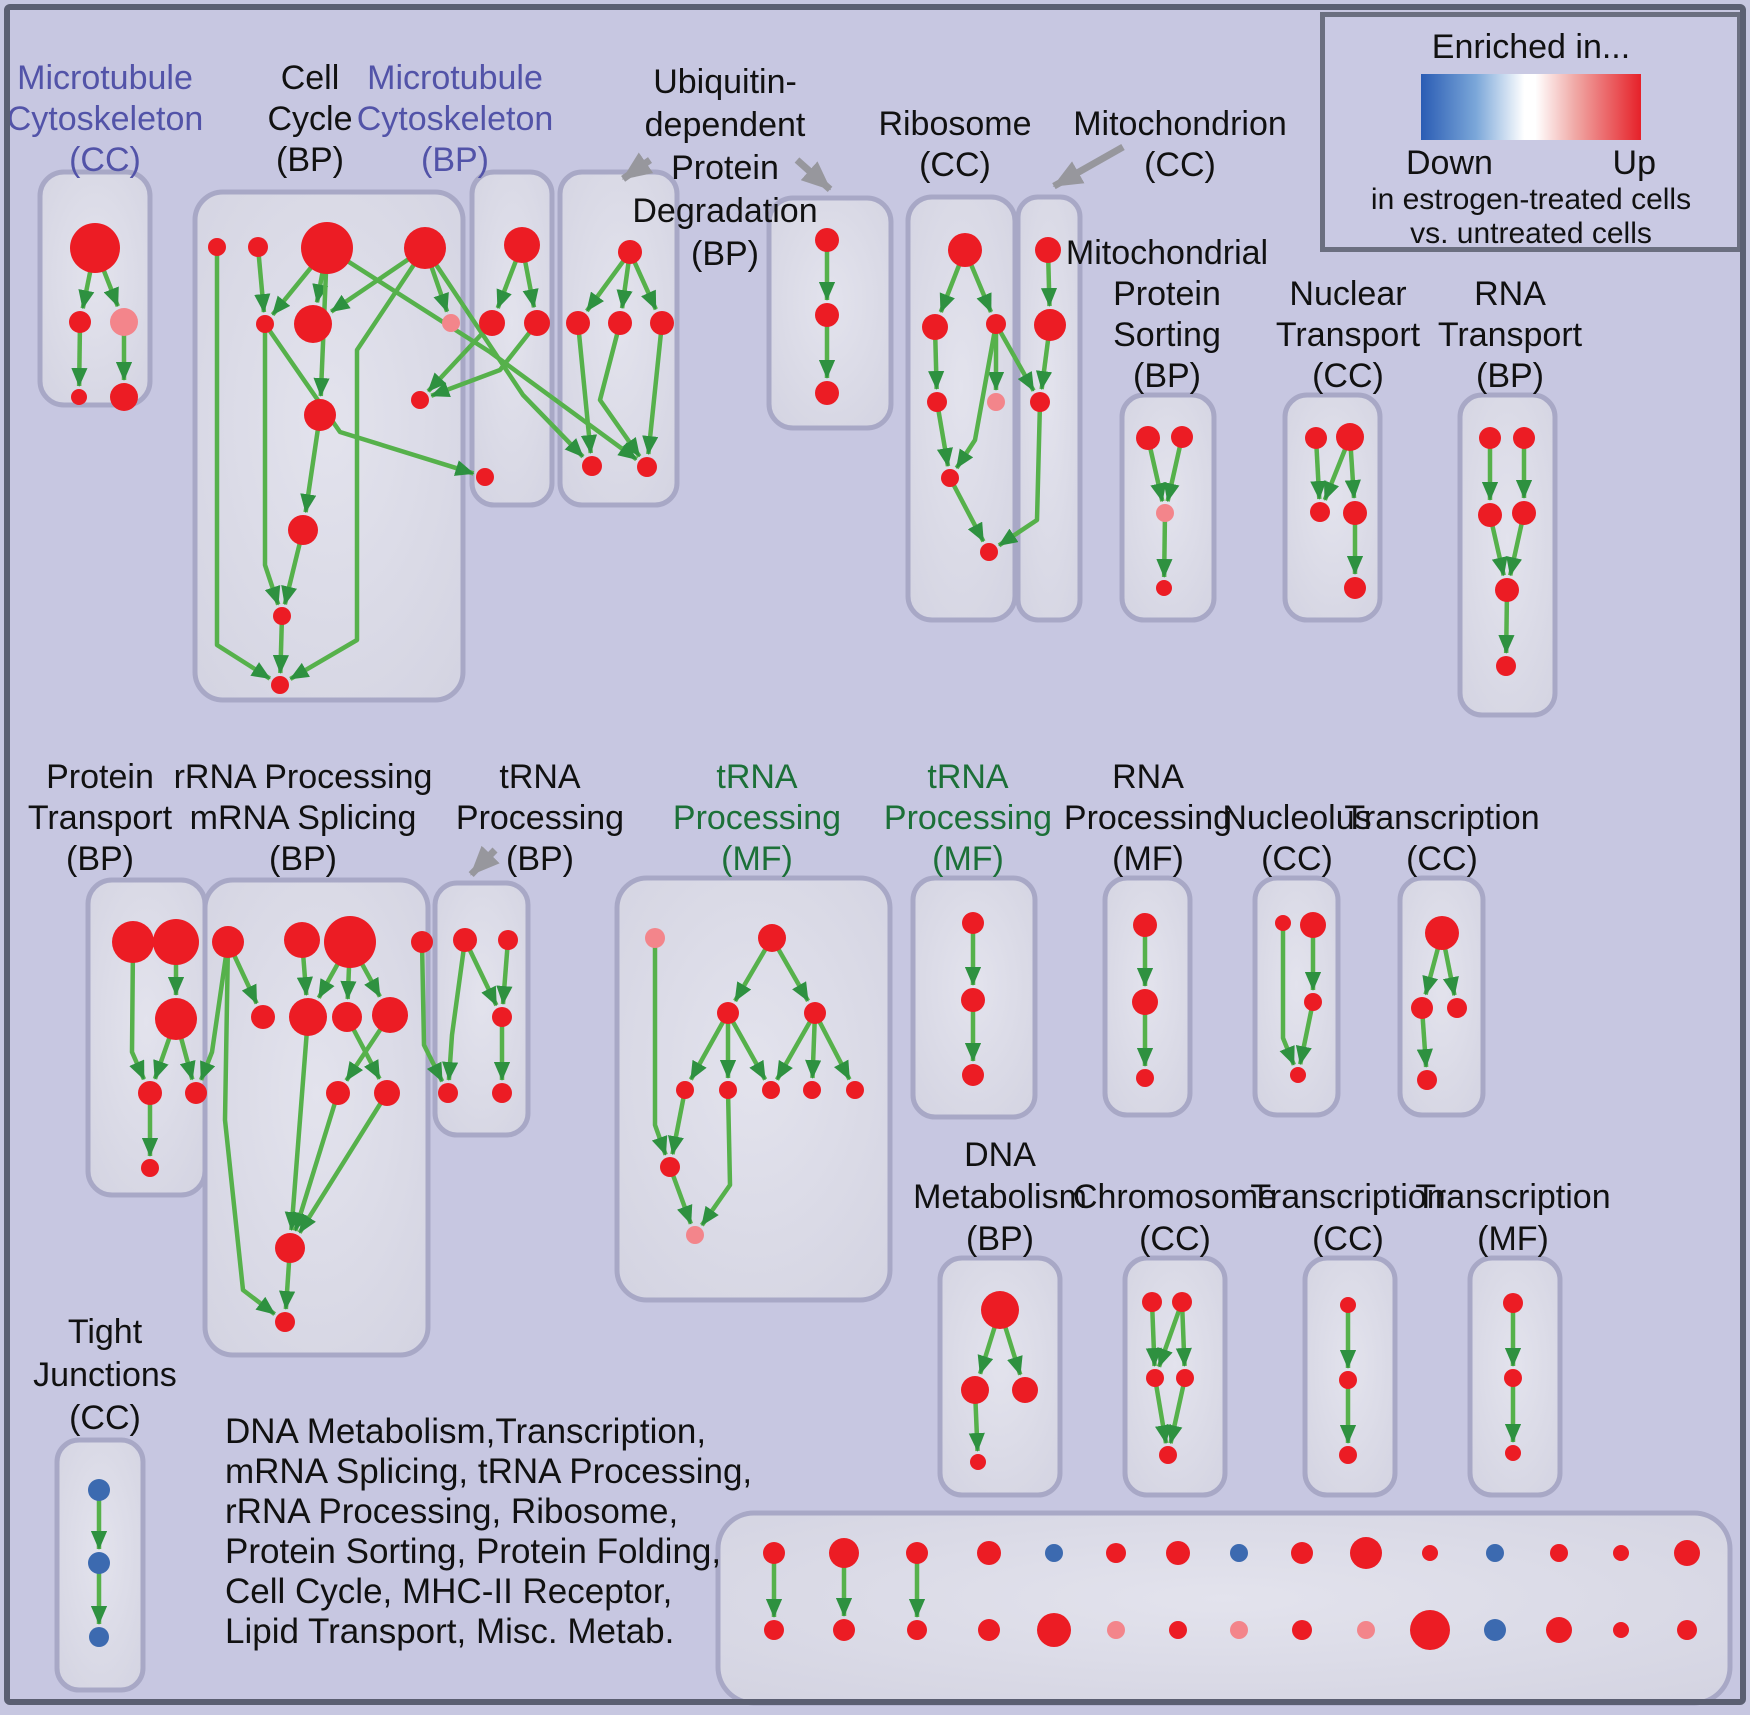 This screenshot has width=1750, height=1715. What do you see at coordinates (451, 323) in the screenshot?
I see `gene-node-cc-g` at bounding box center [451, 323].